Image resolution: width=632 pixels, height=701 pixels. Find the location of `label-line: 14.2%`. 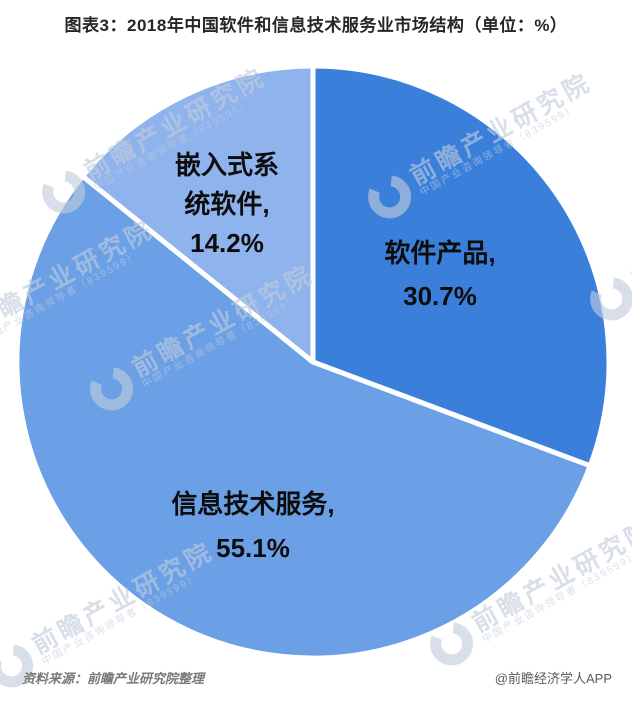

label-line: 14.2% is located at coordinates (227, 243).